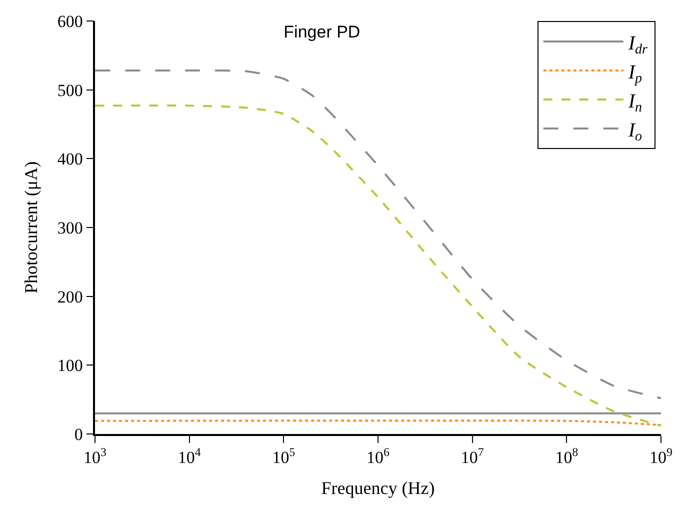 This screenshot has width=685, height=509. What do you see at coordinates (31, 227) in the screenshot?
I see `y-axis-title: Photocurrent (μA)` at bounding box center [31, 227].